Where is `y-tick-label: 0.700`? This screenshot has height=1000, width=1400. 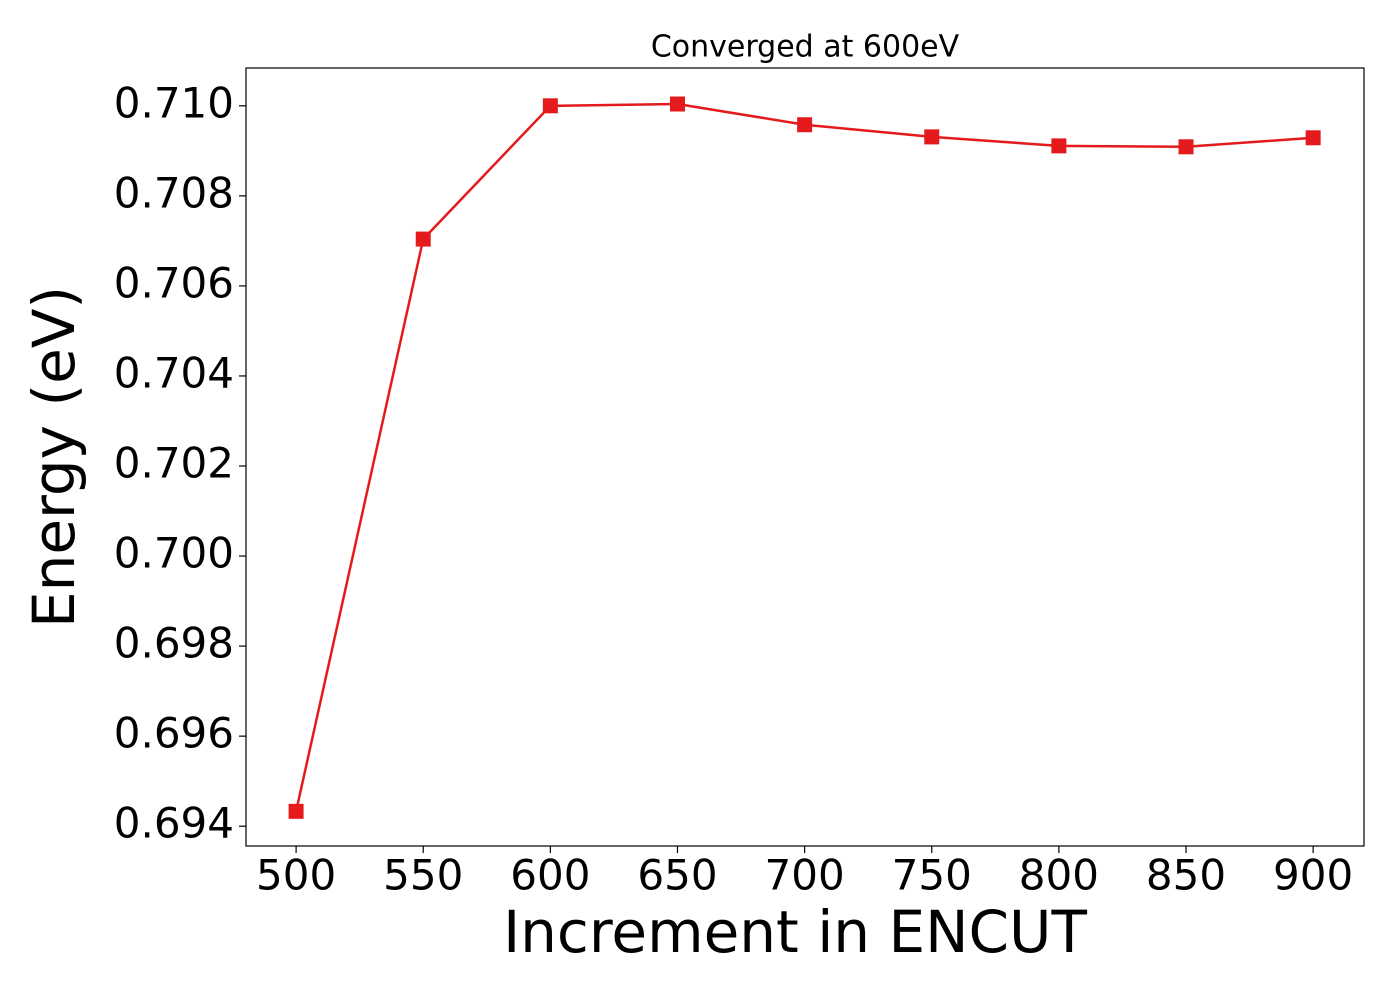
y-tick-label: 0.700 is located at coordinates (174, 553).